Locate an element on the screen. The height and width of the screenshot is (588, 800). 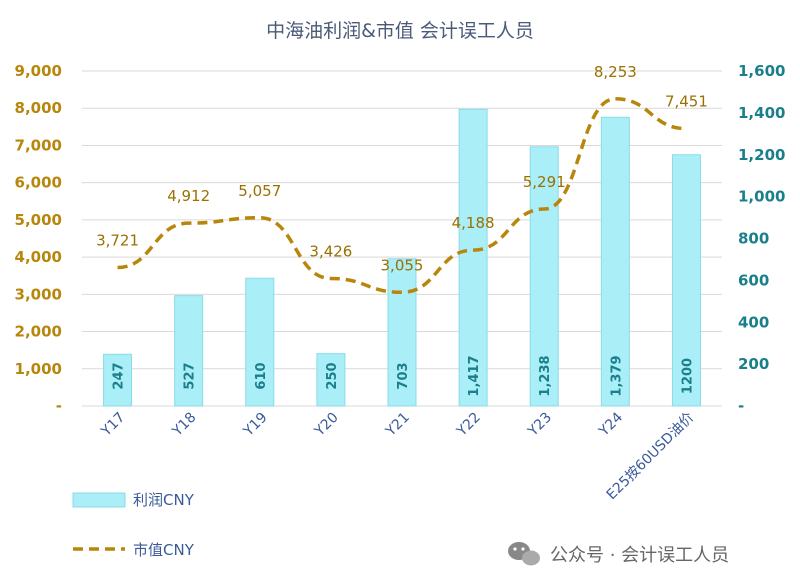
bar-value-label: 247 is located at coordinates (119, 375).